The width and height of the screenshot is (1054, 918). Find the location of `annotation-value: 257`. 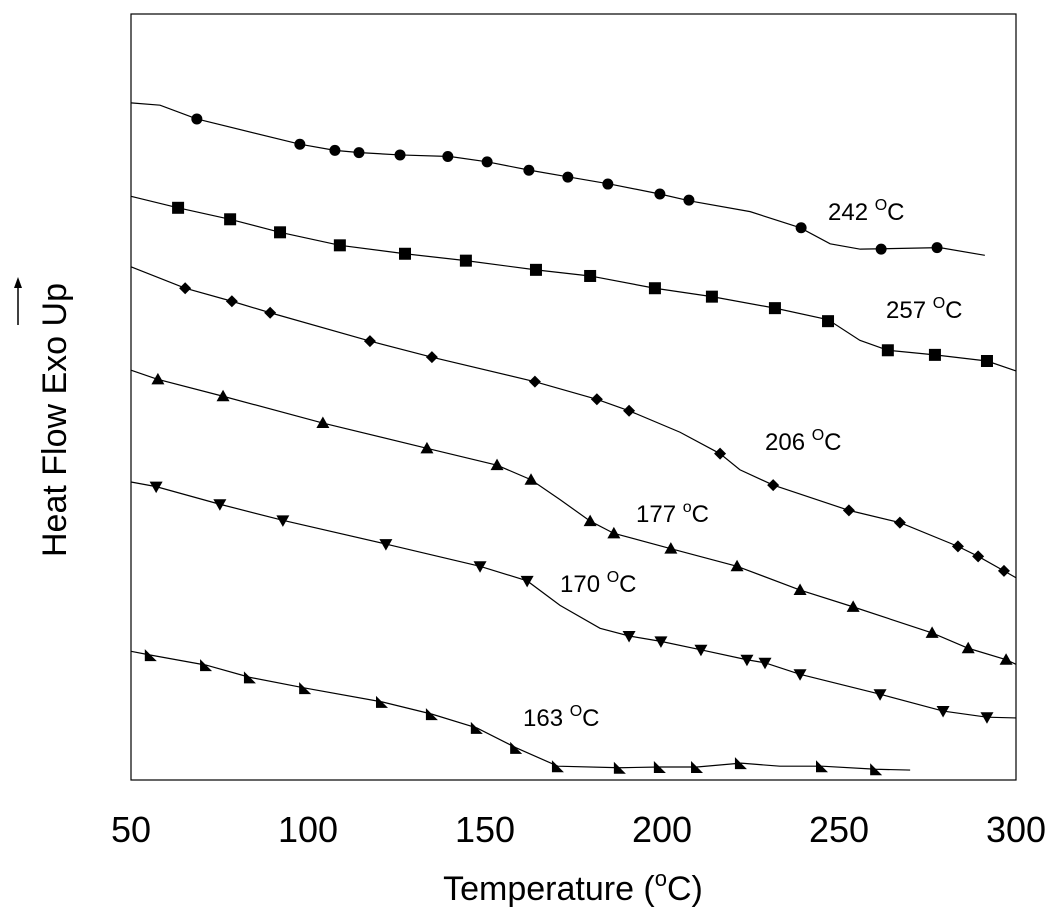

annotation-value: 257 is located at coordinates (909, 310).